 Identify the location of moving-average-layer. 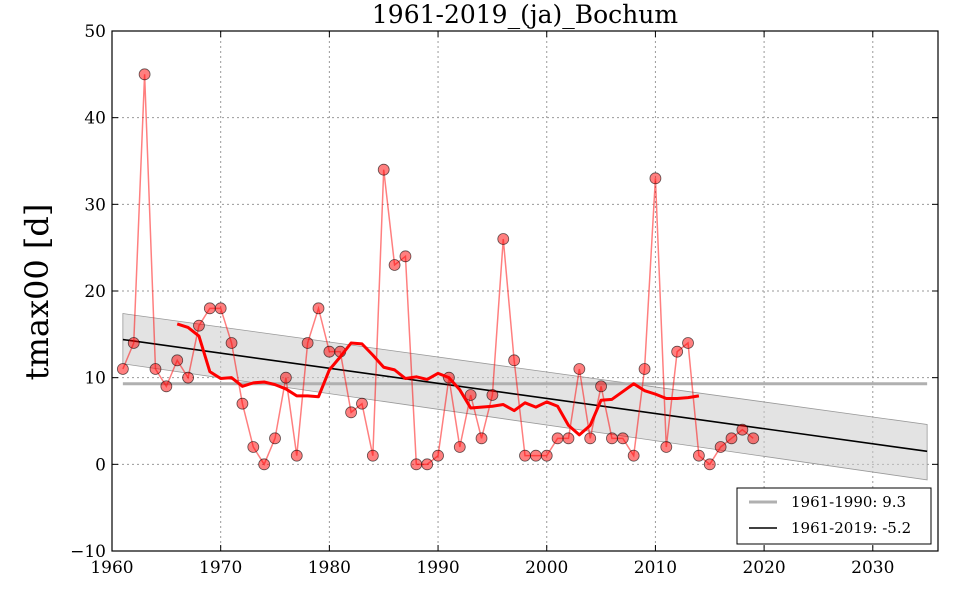
(438, 379).